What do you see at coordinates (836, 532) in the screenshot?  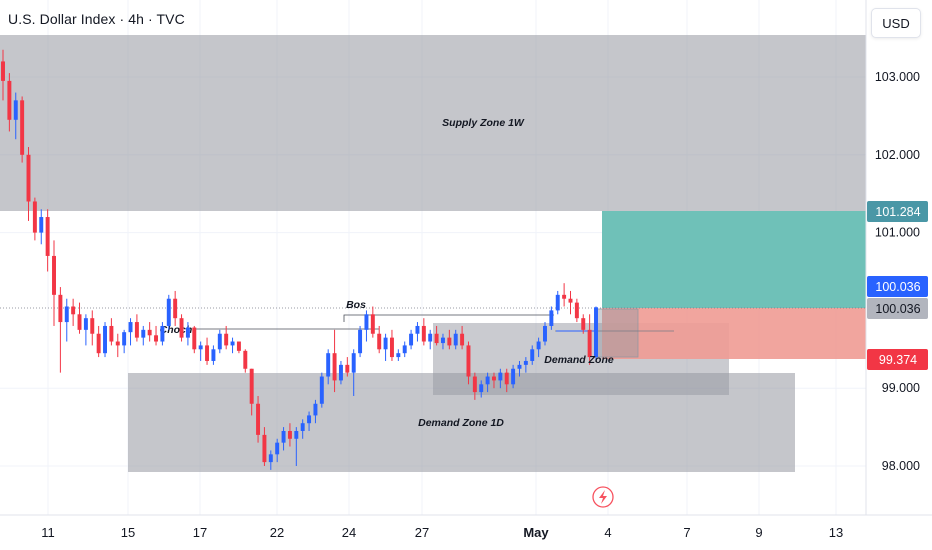 I see `time-tick-label: 13` at bounding box center [836, 532].